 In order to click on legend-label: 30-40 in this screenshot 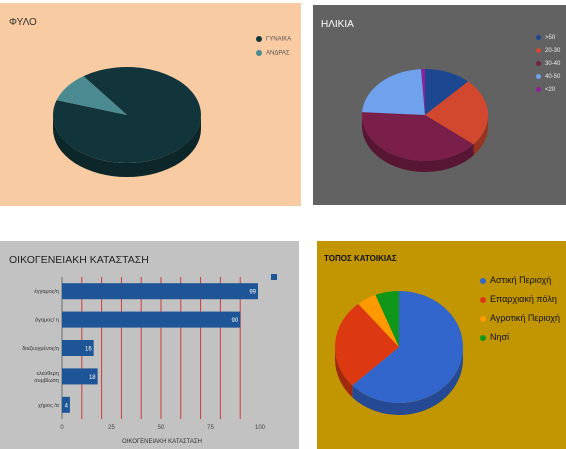, I will do `click(553, 64)`.